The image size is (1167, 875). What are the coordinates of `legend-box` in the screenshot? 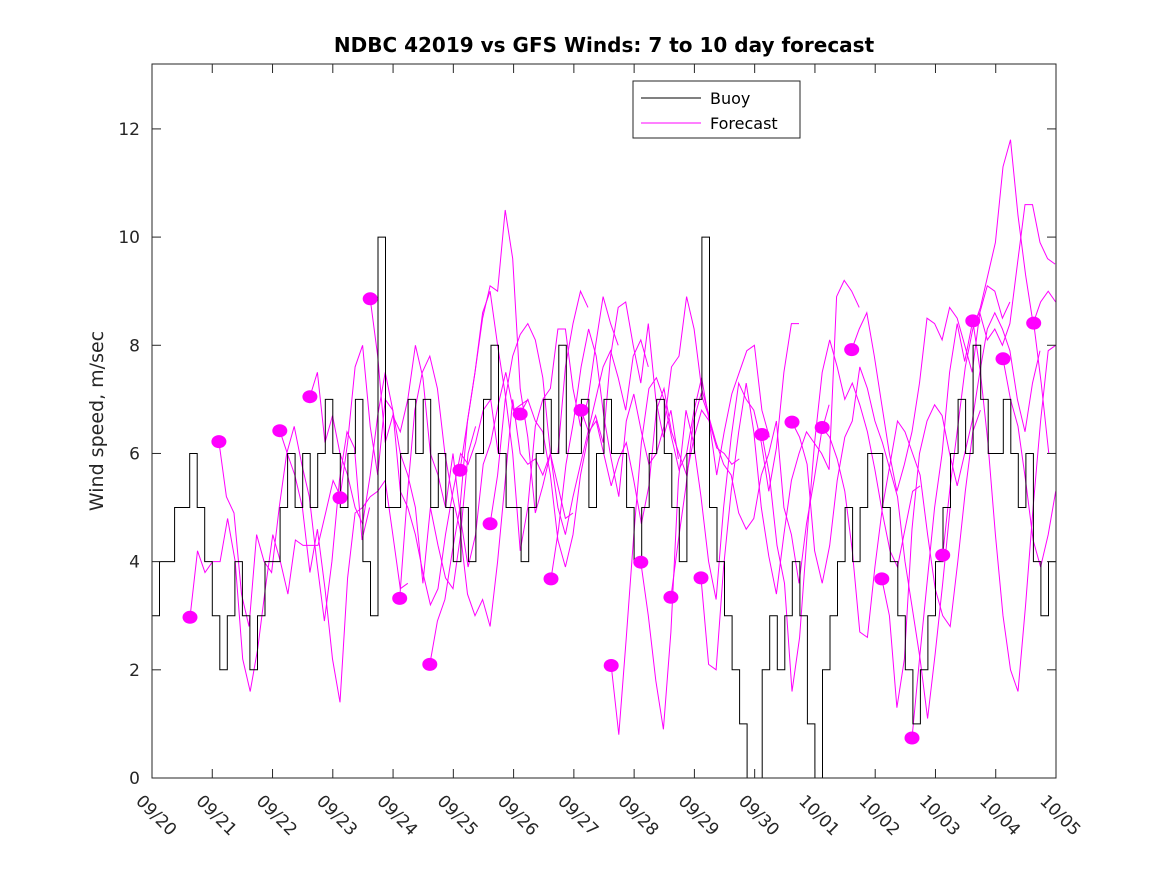 It's located at (716, 109).